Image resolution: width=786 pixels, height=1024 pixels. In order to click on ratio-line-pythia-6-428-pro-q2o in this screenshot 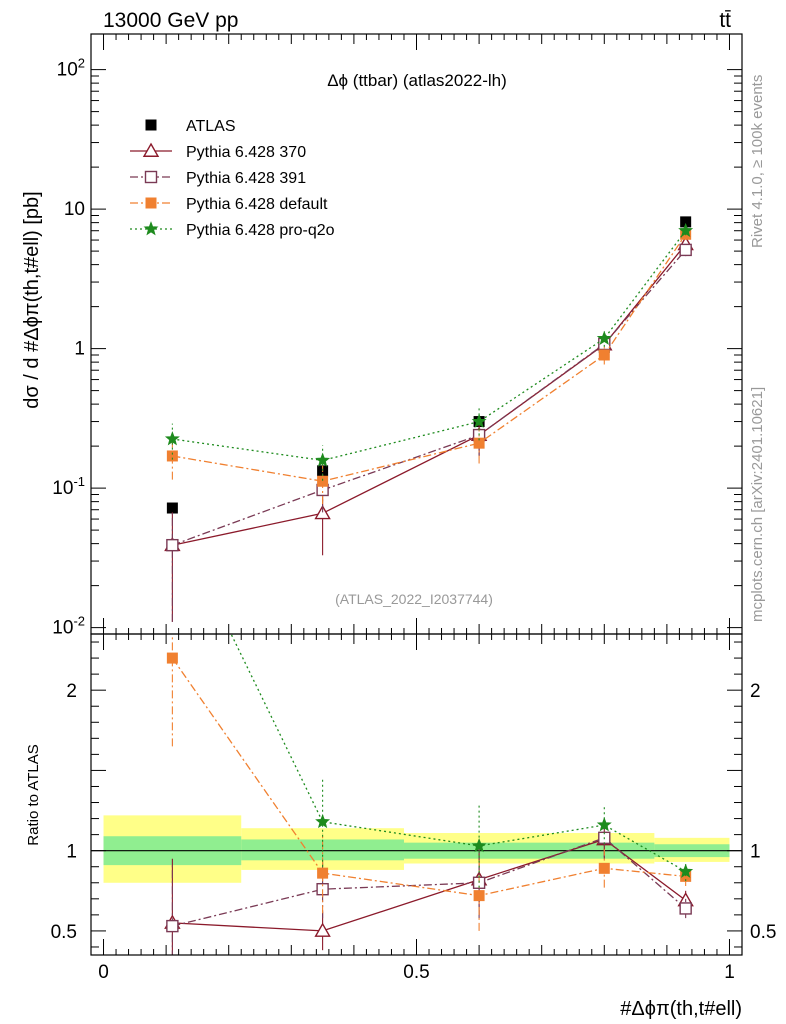, I will do `click(458, 753)`.